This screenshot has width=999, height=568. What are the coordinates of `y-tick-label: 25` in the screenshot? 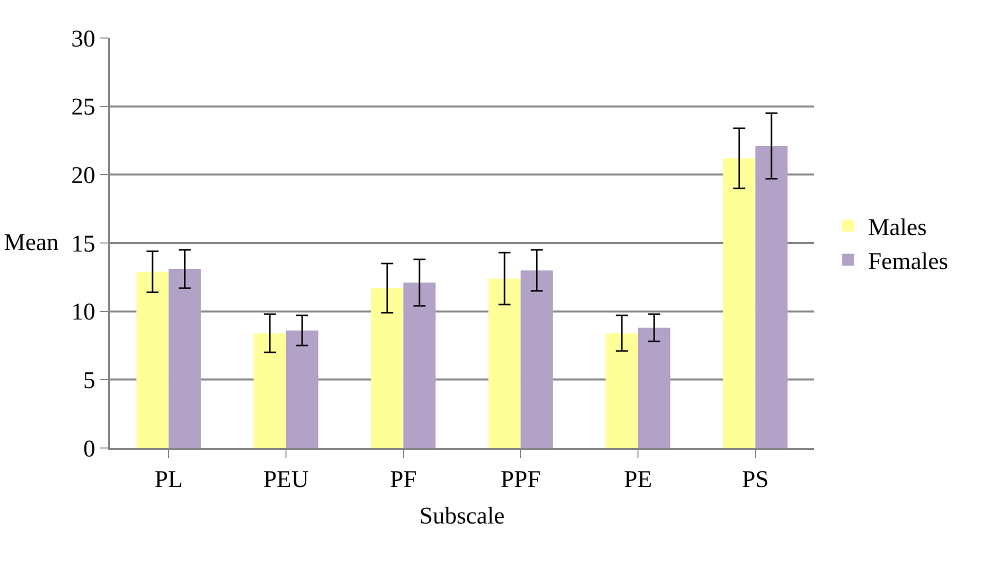 It's located at (83, 107).